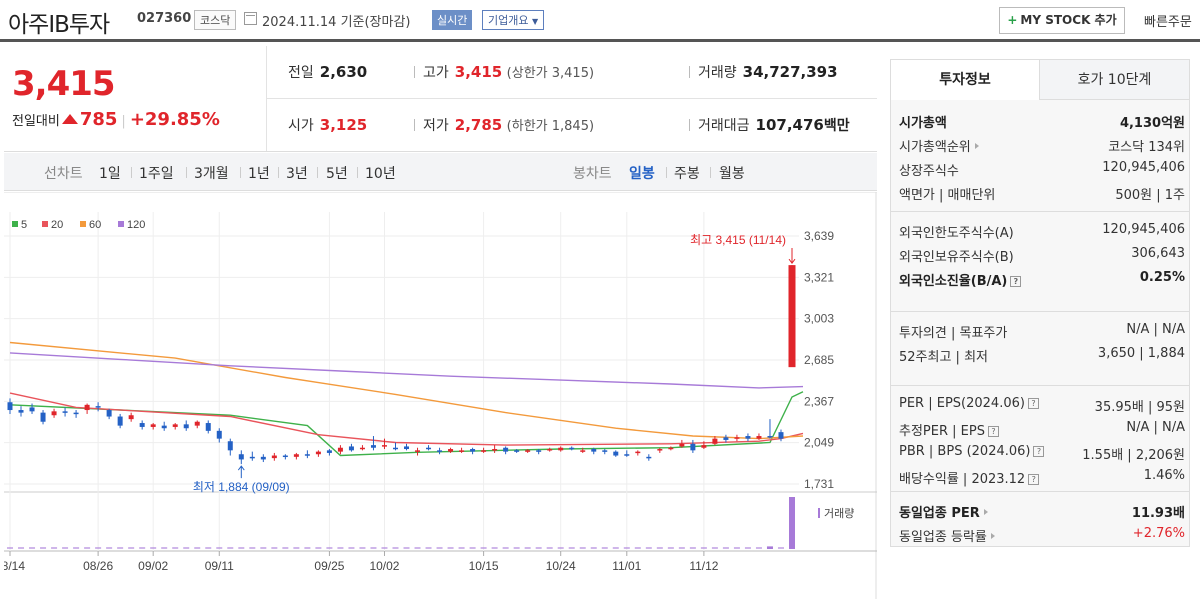  Describe the element at coordinates (960, 279) in the screenshot. I see `info-label: 외국인소진율(B/A)?` at that location.